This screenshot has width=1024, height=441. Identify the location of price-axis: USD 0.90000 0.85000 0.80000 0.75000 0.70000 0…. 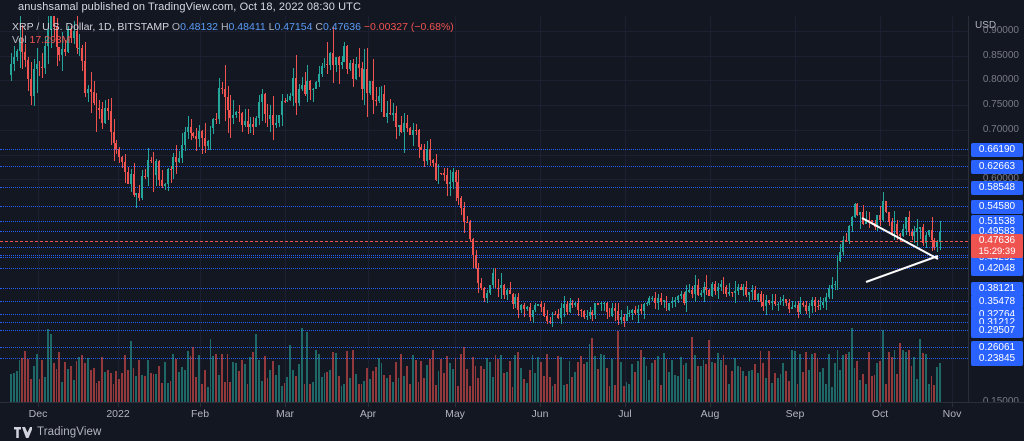
(996, 209).